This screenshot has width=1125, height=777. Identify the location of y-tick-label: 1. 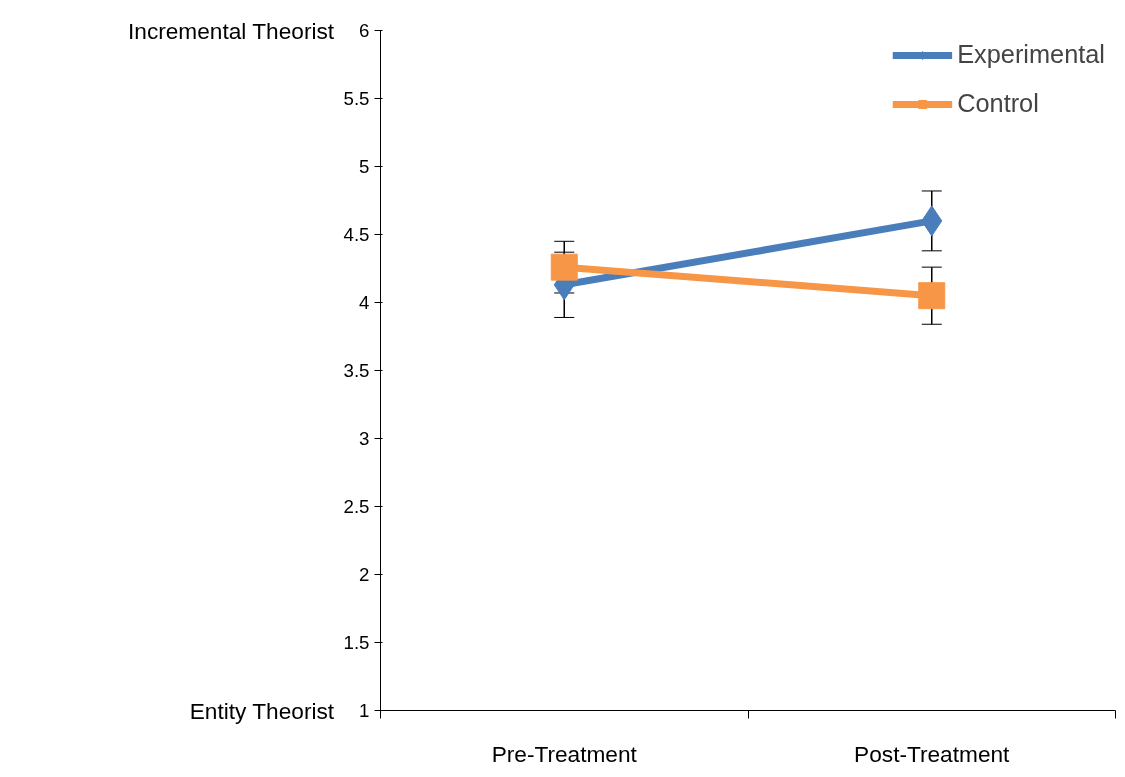
(364, 710).